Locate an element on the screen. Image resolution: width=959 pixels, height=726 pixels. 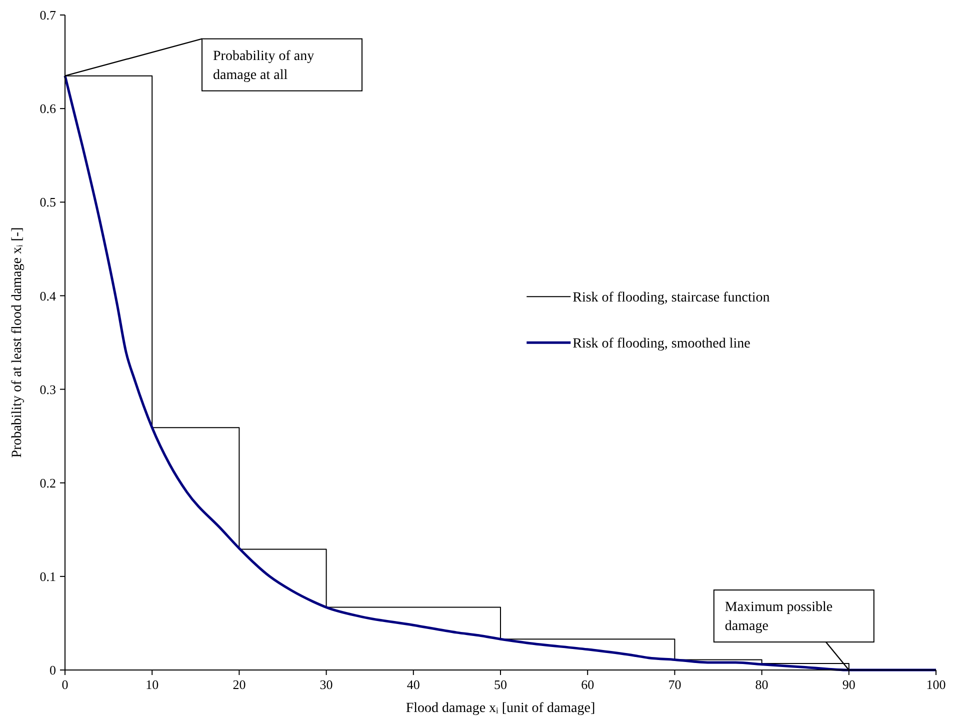
y-tick-label: 0.6 is located at coordinates (48, 108).